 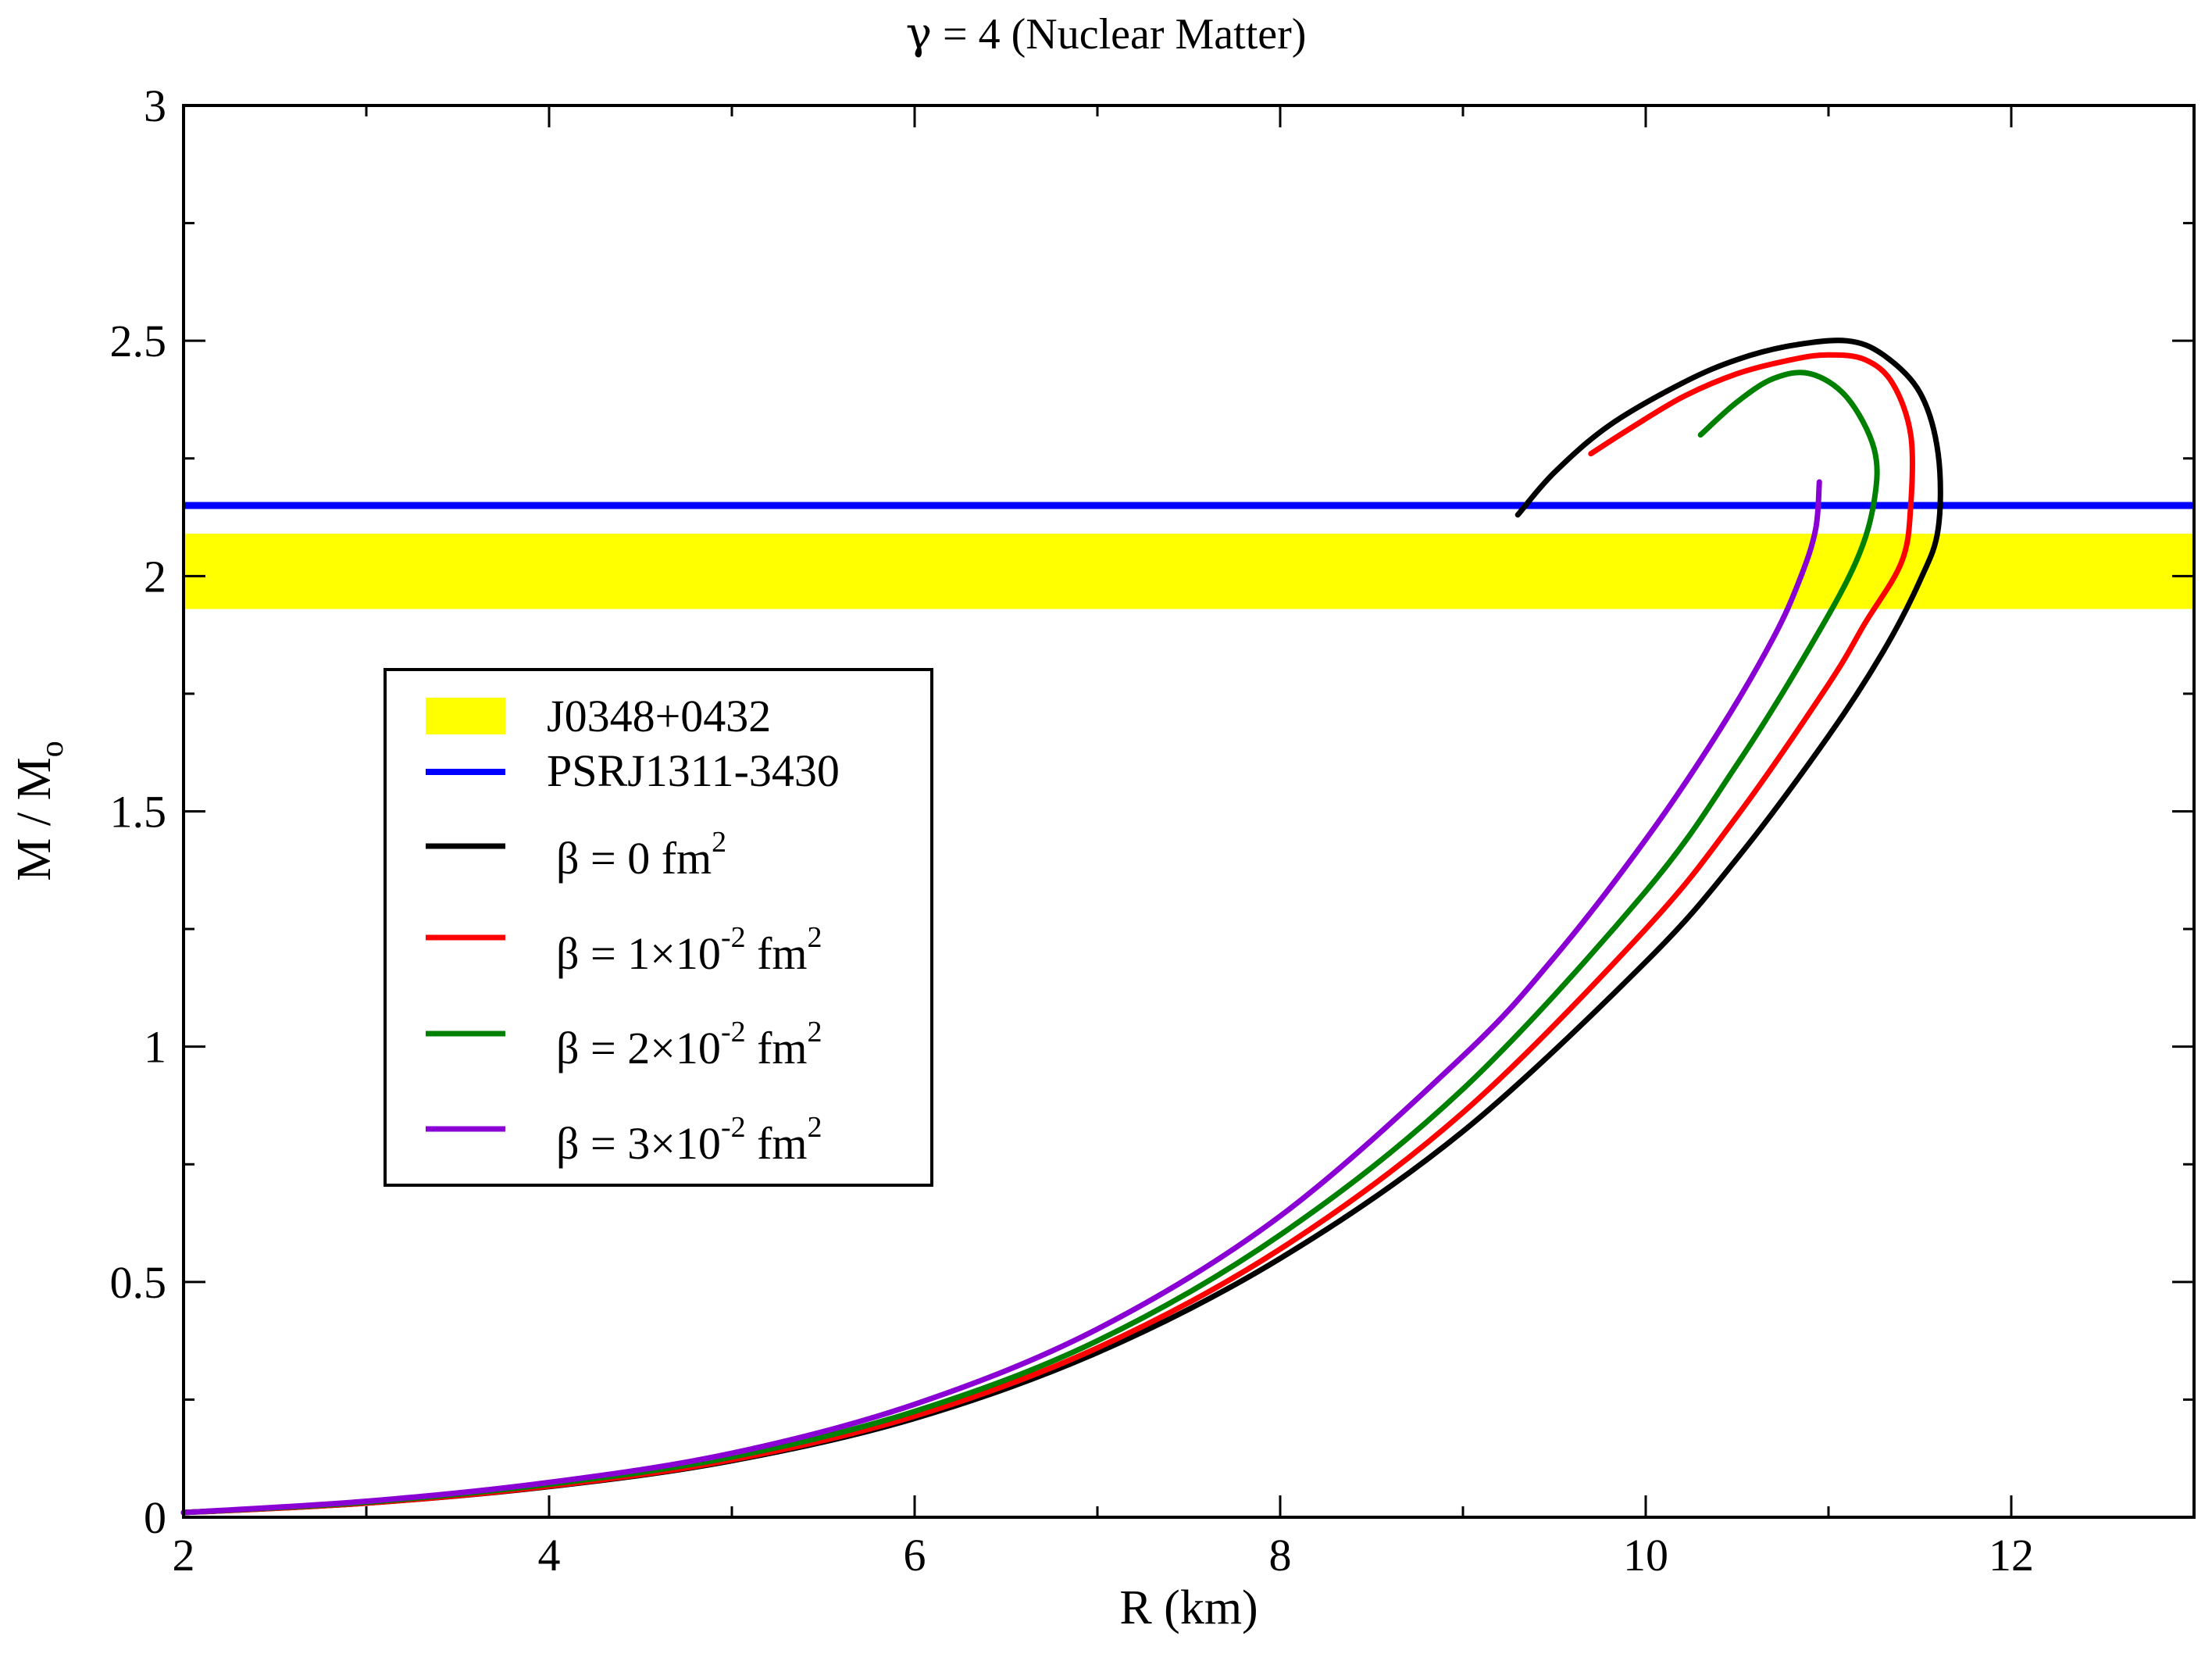 What do you see at coordinates (155, 1047) in the screenshot?
I see `y-tick-label: 1` at bounding box center [155, 1047].